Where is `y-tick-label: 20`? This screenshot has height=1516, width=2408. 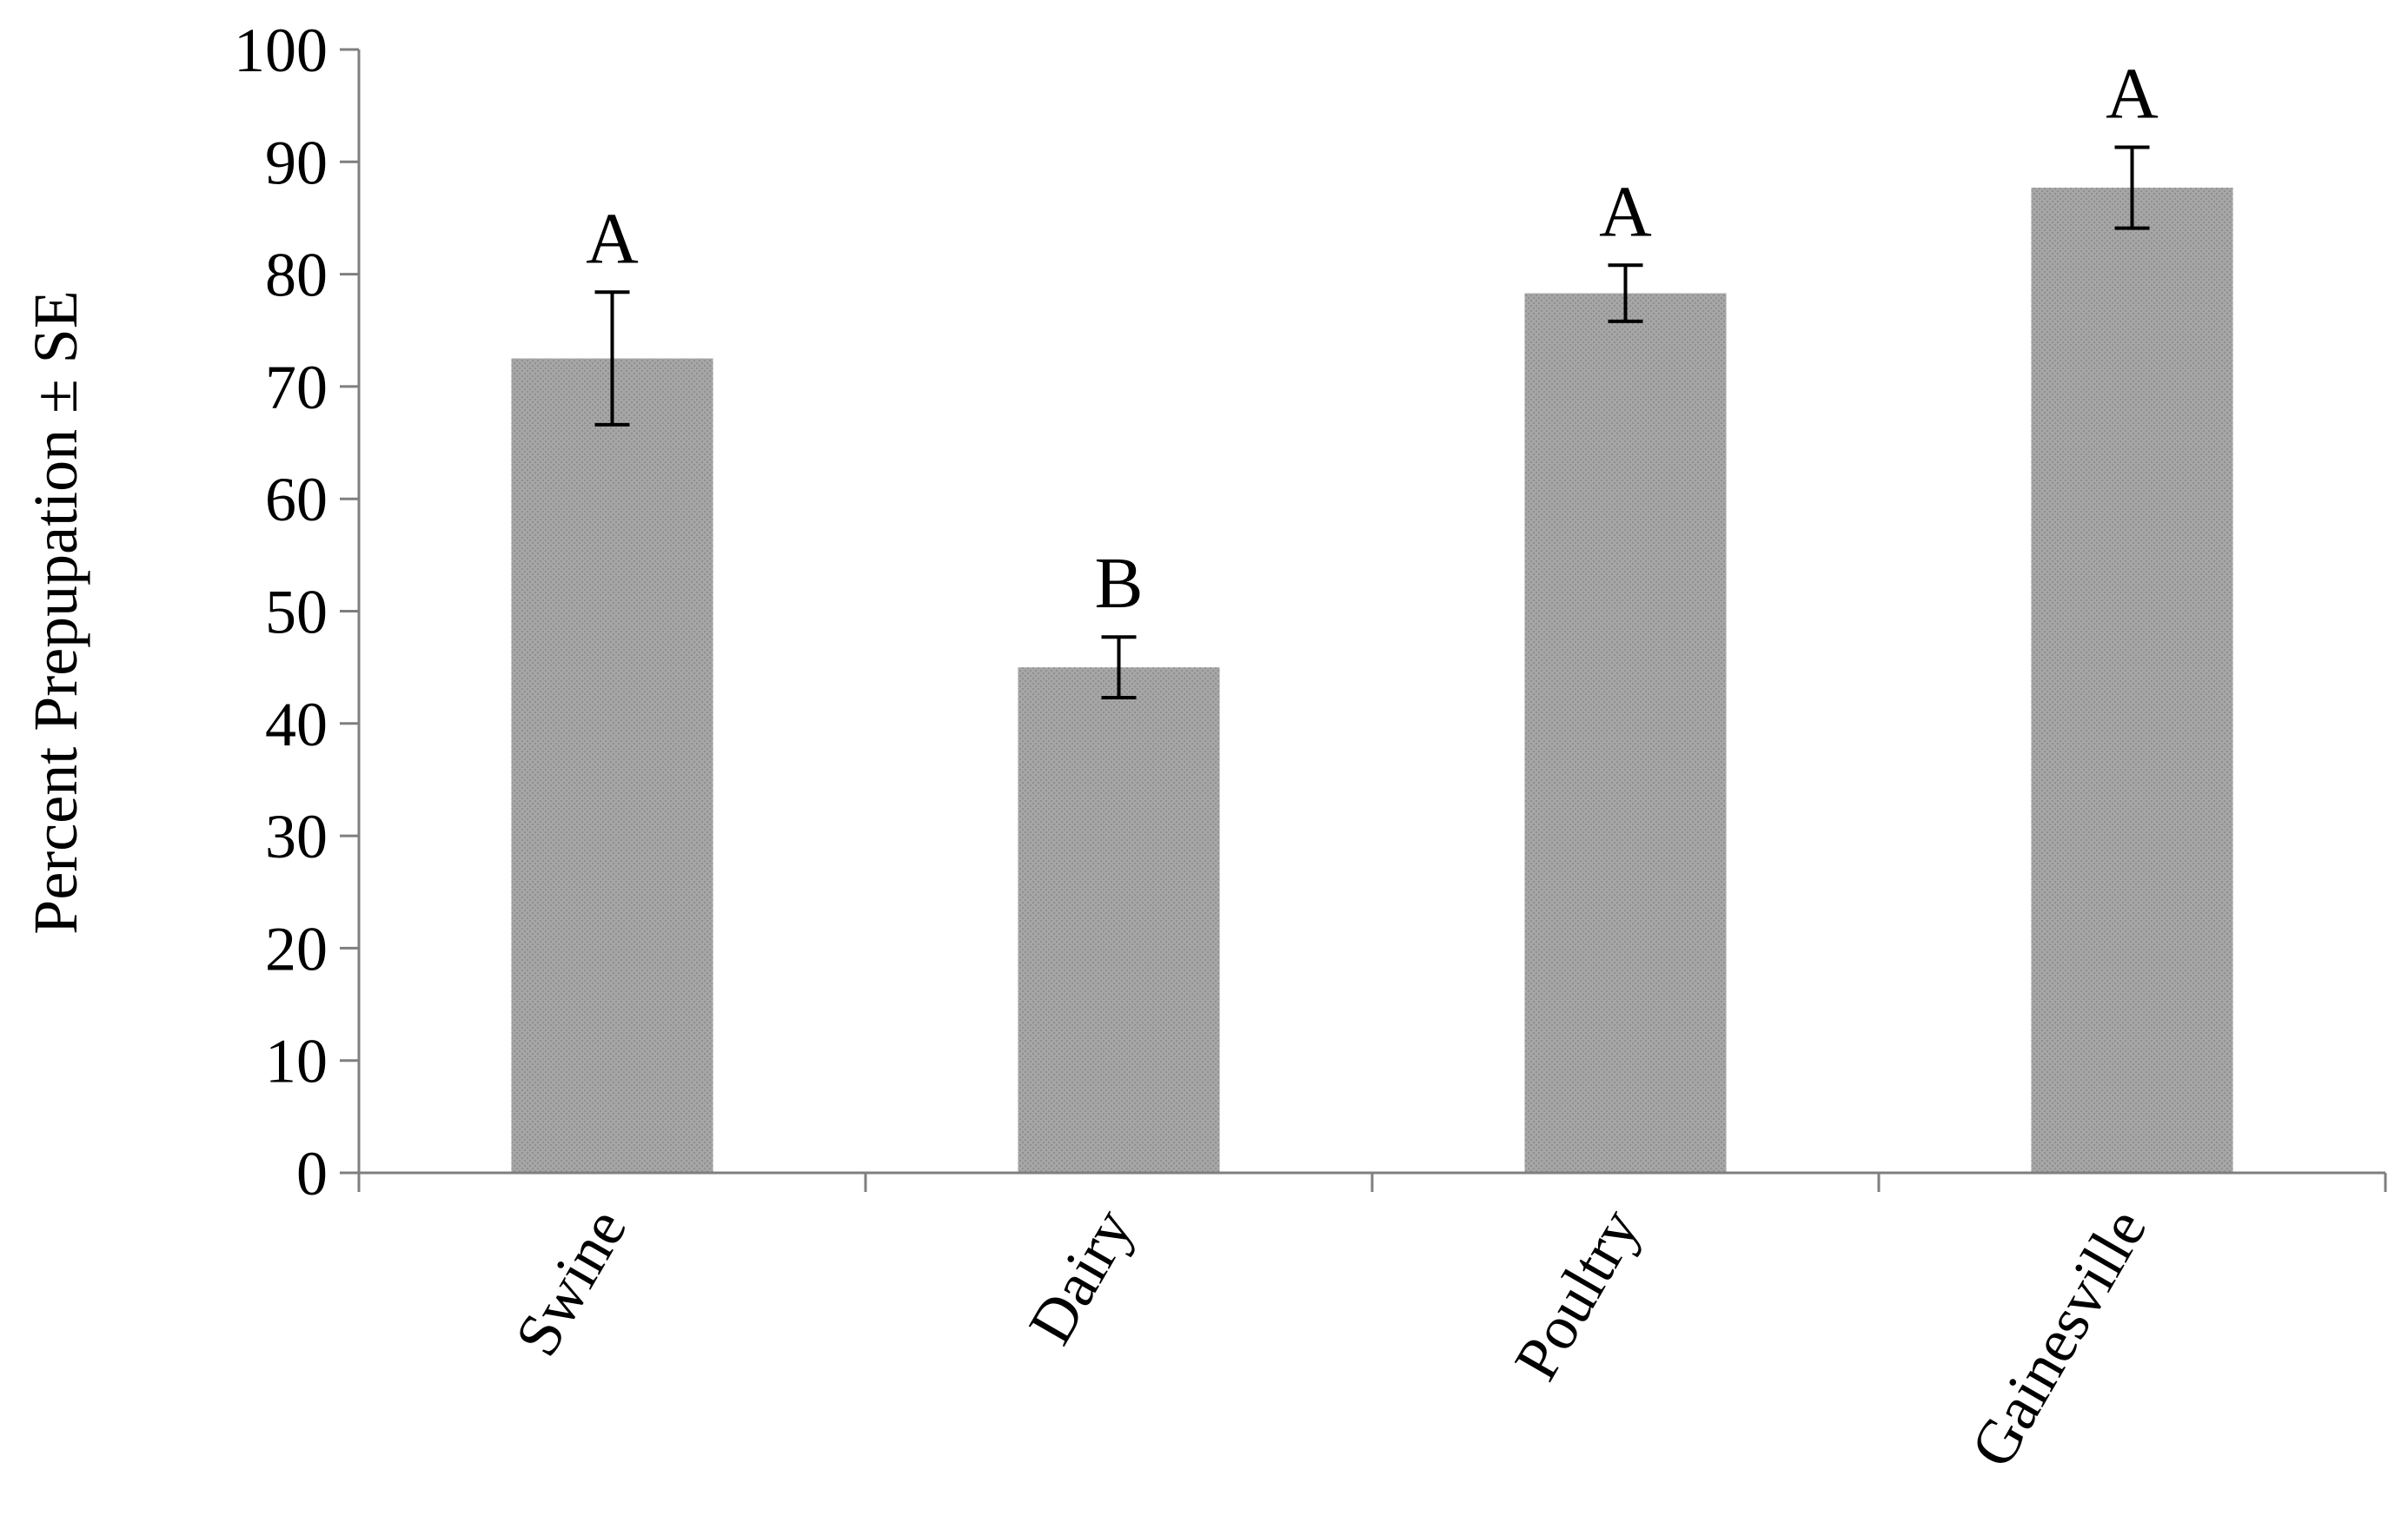
y-tick-label: 20 is located at coordinates (296, 949).